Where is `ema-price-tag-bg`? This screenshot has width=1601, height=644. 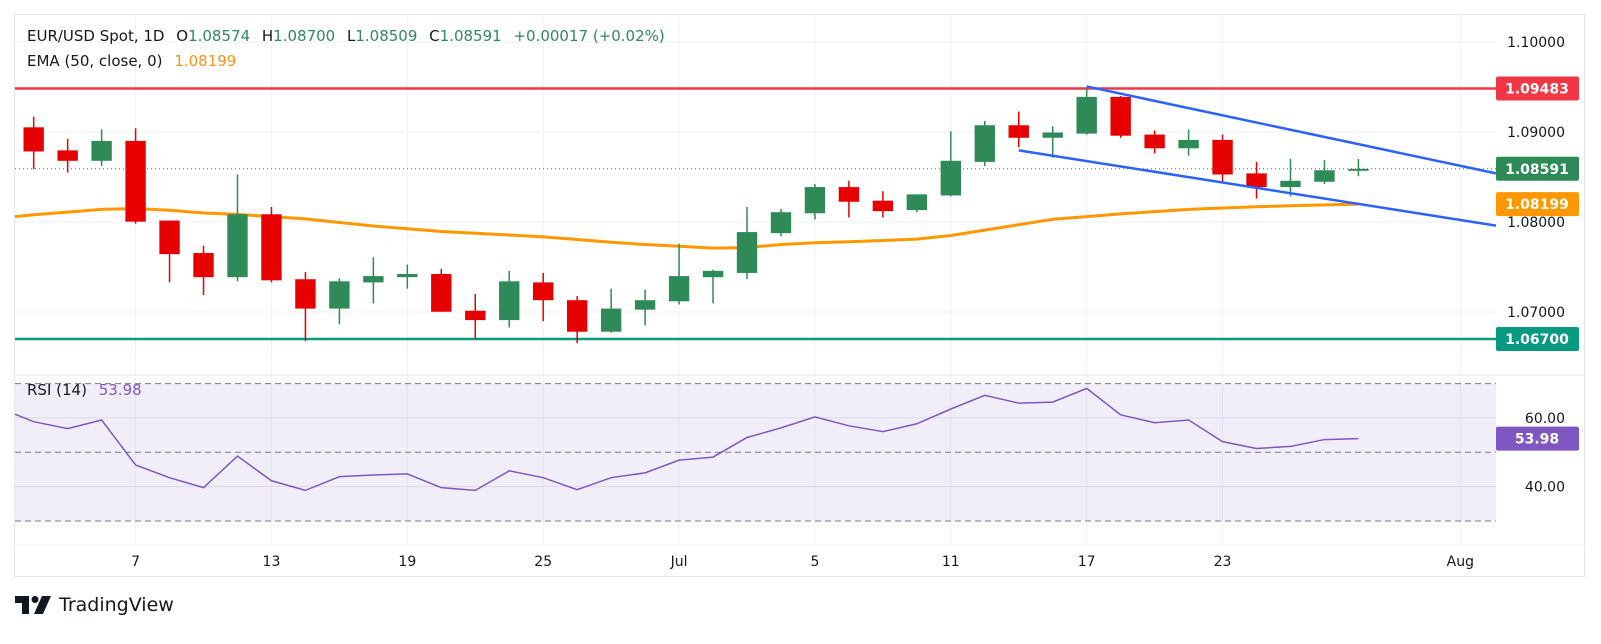 ema-price-tag-bg is located at coordinates (1537, 204).